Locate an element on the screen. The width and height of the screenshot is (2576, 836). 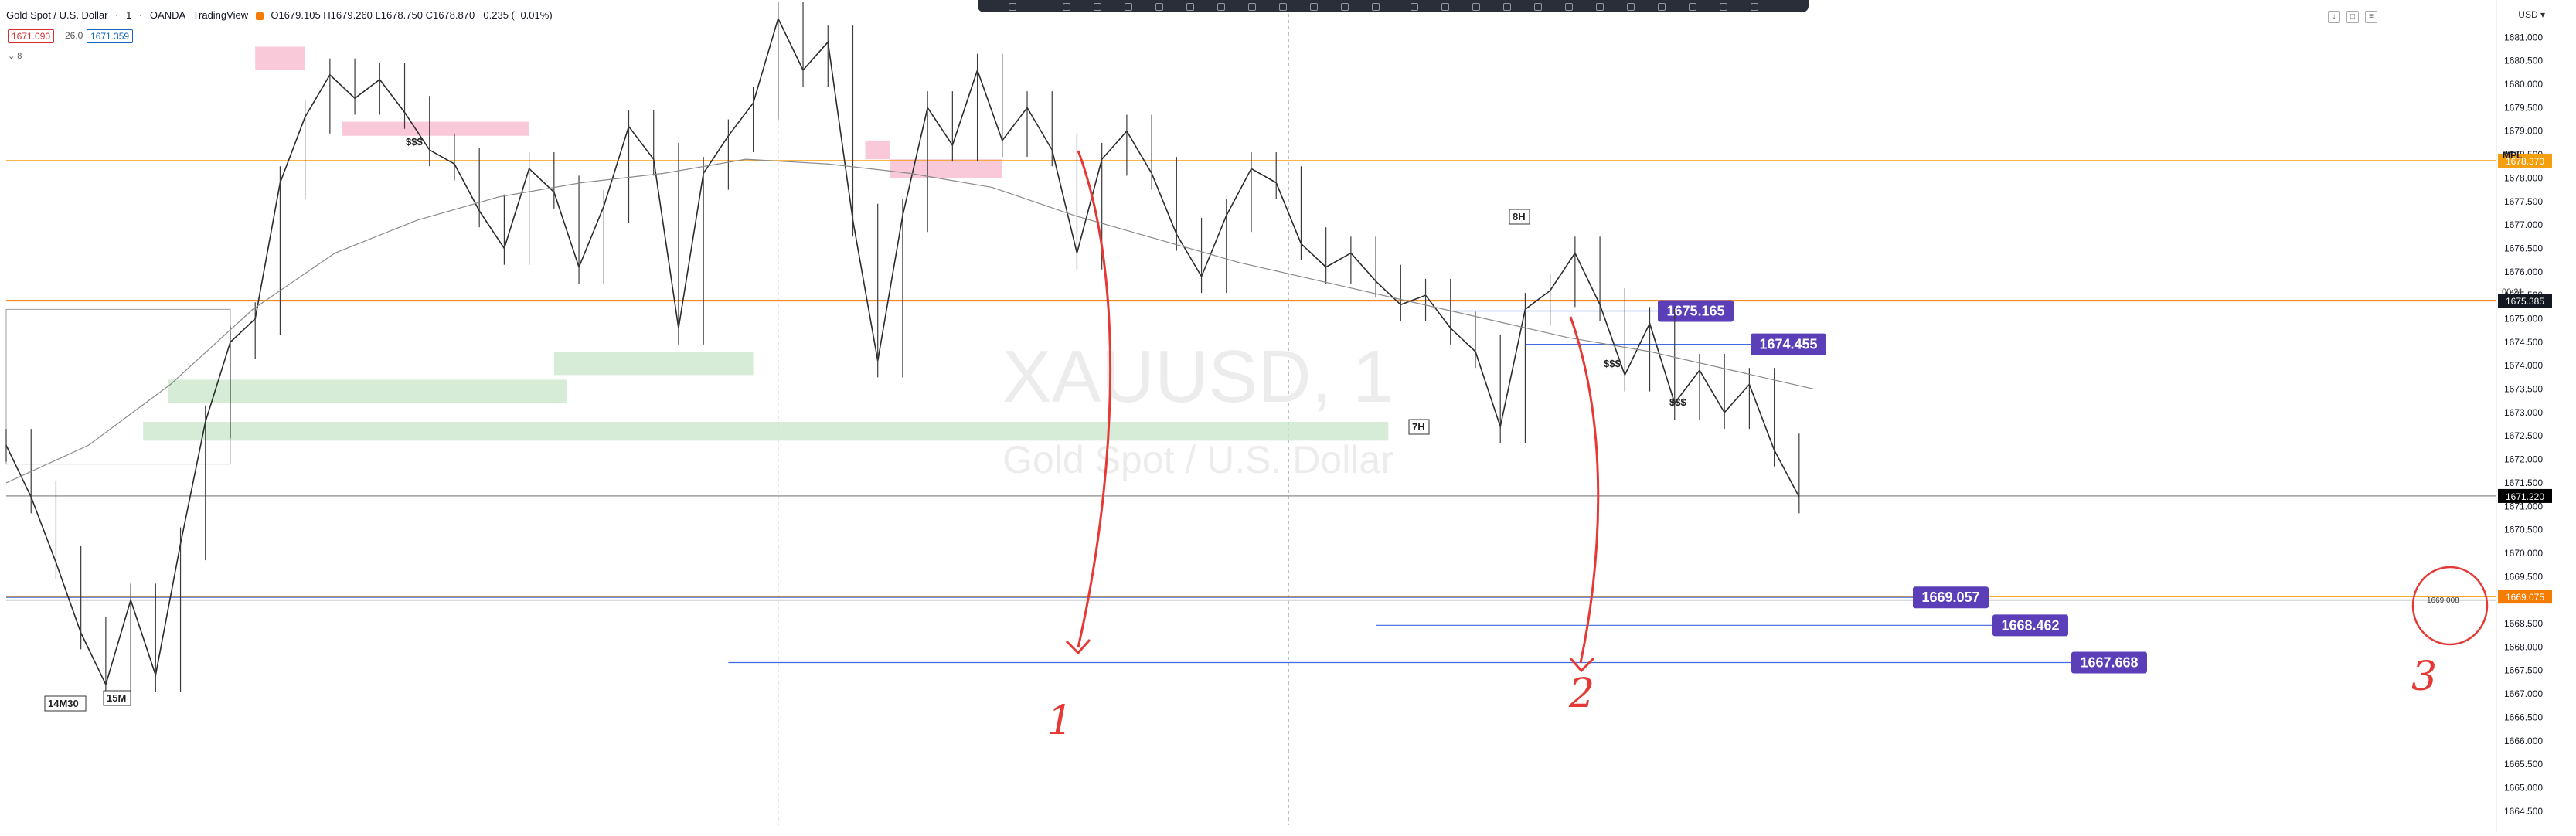
currency-label: USD is located at coordinates (2528, 14).